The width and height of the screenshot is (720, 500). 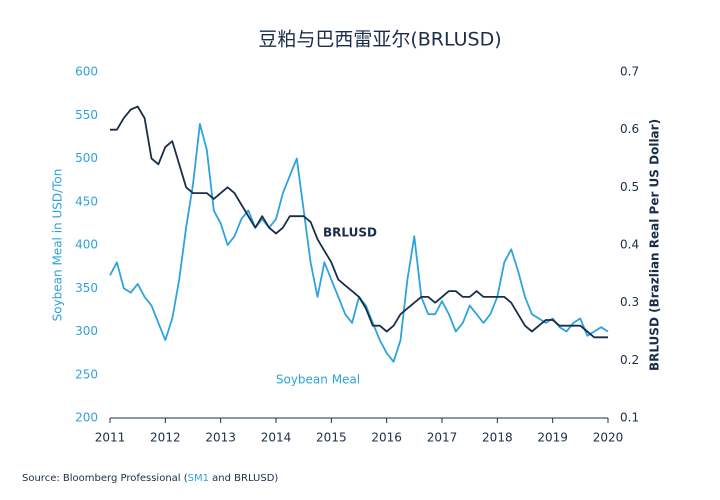 I want to click on x-tick-label: 2015, so click(x=331, y=438).